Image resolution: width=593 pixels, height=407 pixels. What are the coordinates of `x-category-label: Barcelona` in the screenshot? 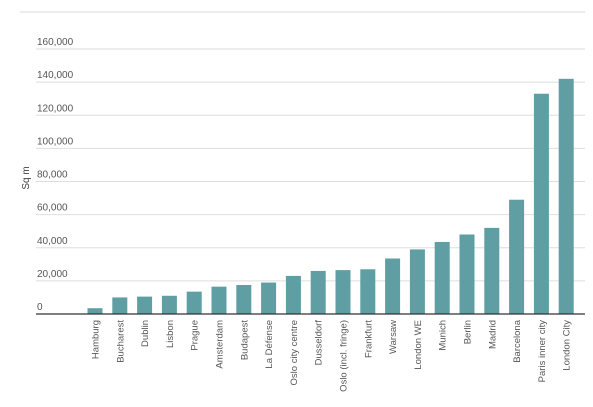 It's located at (517, 340).